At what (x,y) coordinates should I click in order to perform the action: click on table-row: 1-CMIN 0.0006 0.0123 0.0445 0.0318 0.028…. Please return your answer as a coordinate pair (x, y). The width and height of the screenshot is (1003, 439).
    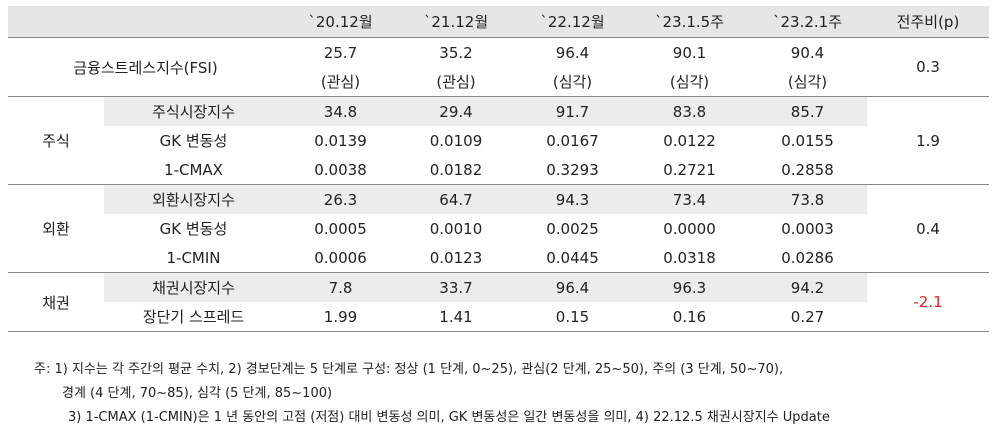
    Looking at the image, I should click on (498, 258).